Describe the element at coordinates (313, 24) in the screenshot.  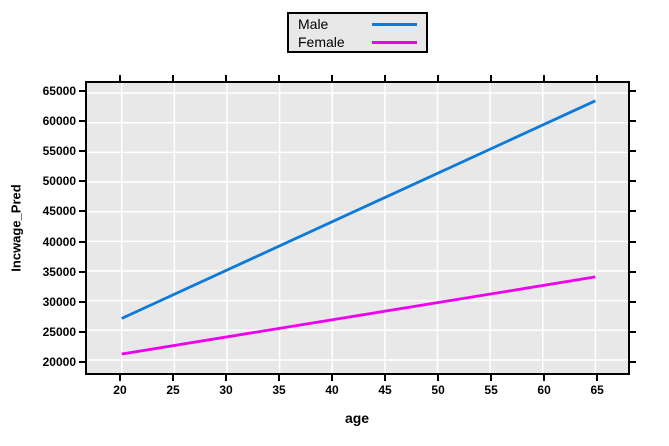
I see `legend-label-male: Male` at that location.